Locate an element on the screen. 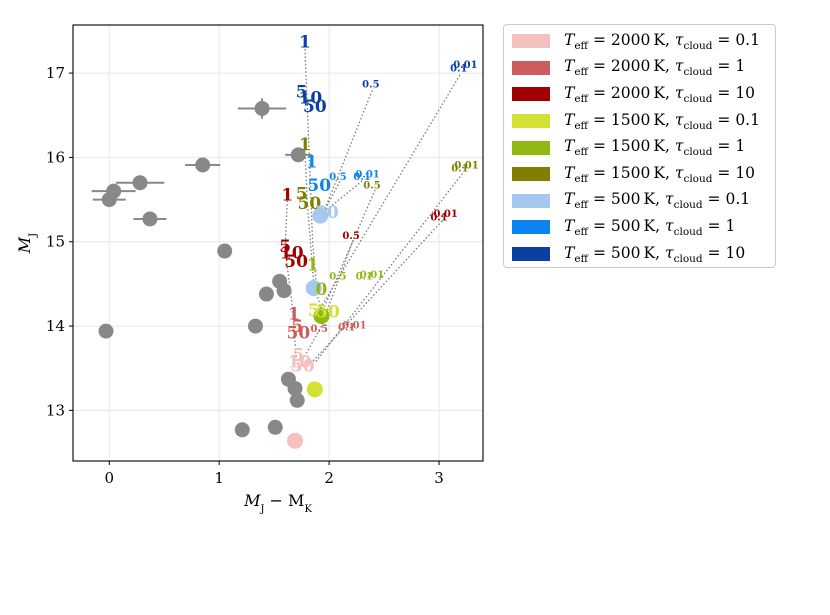 The image size is (830, 615). x-tick-label: 2 is located at coordinates (329, 478).